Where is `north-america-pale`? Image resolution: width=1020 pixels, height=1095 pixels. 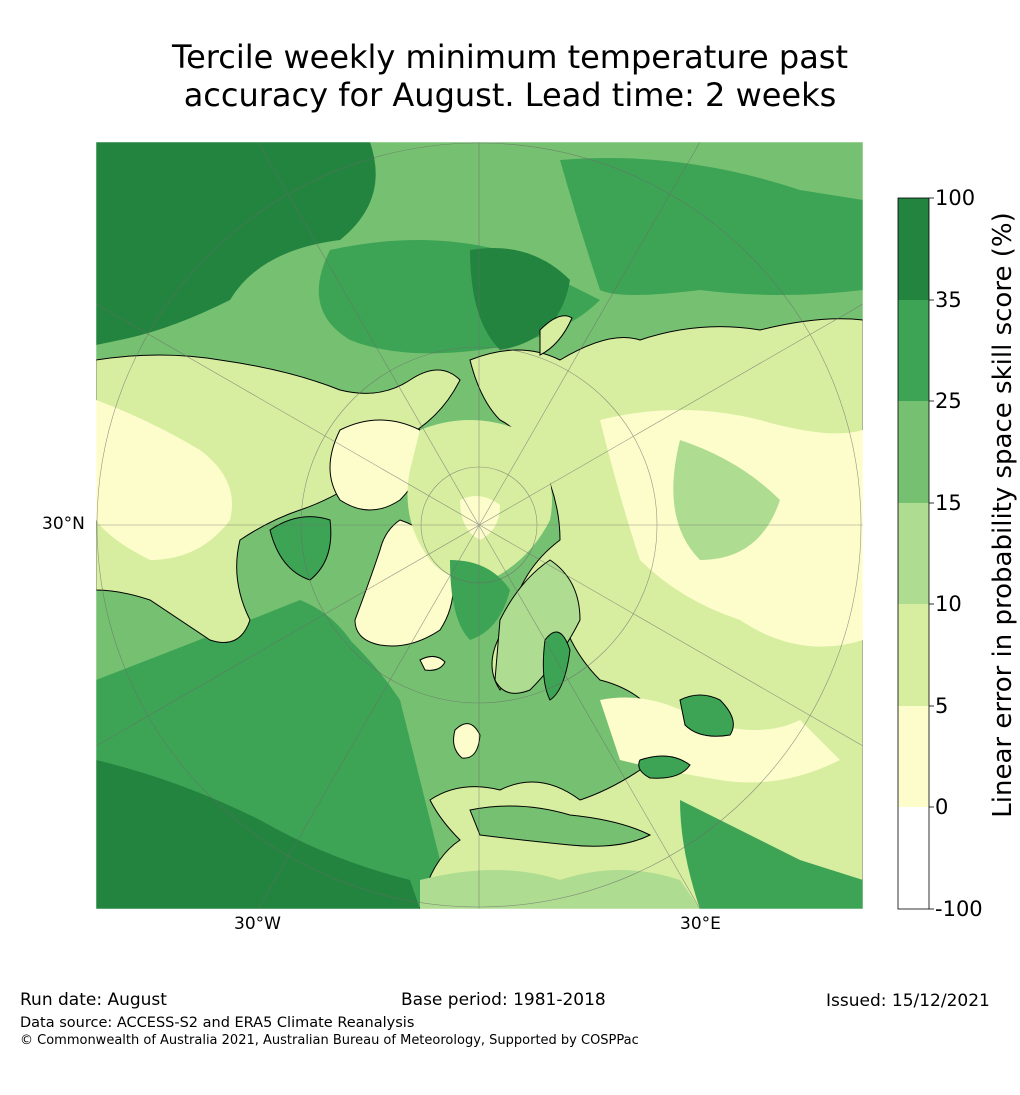 north-america-pale is located at coordinates (164, 480).